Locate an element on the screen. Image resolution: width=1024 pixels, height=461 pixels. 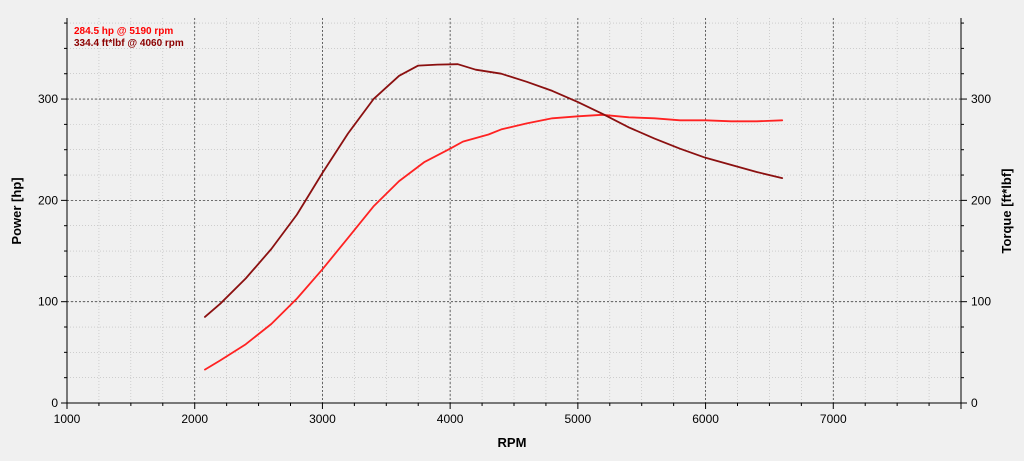
x-tick-label: 3000 is located at coordinates (322, 419).